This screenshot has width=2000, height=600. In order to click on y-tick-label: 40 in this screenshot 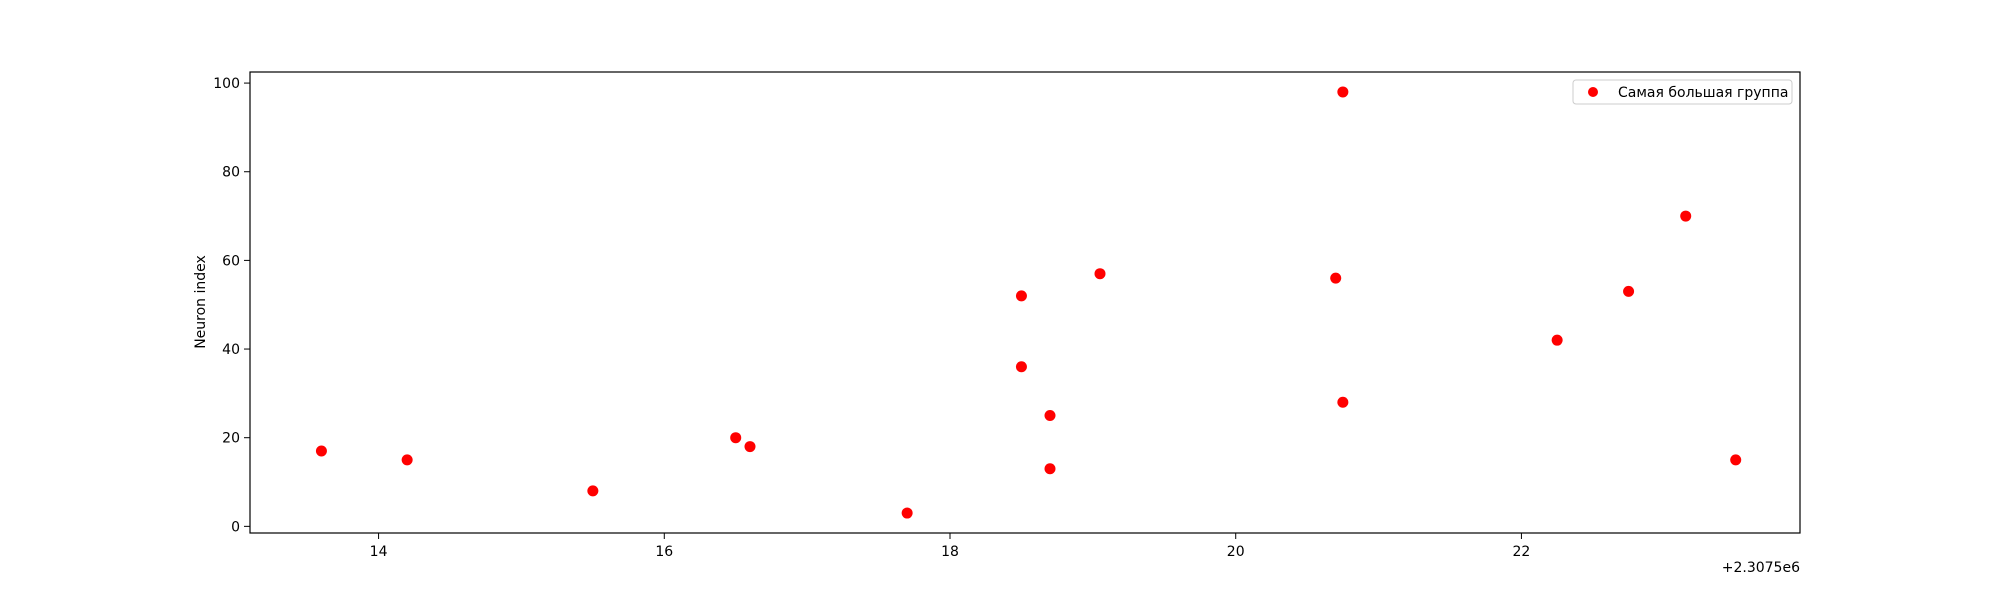, I will do `click(231, 350)`.